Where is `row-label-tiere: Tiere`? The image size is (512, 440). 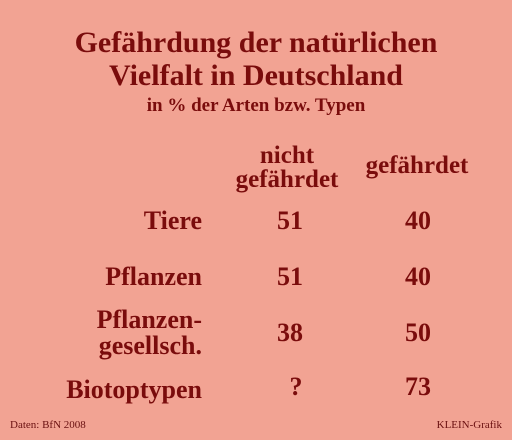
row-label-tiere: Tiere is located at coordinates (172, 220).